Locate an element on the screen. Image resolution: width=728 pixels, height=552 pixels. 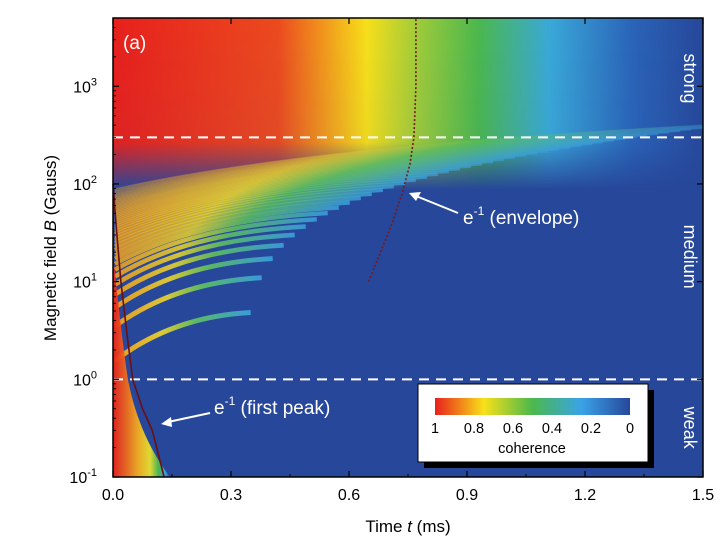
colorbar-tick-label: 0 is located at coordinates (630, 429).